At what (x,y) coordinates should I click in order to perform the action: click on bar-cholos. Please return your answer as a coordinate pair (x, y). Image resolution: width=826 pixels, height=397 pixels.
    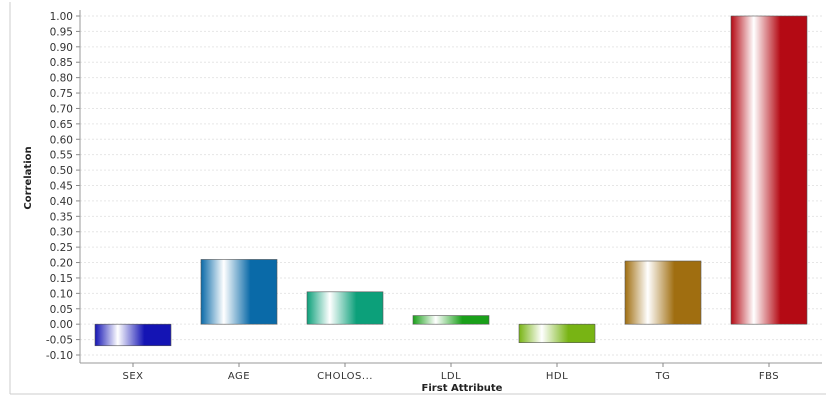
    Looking at the image, I should click on (345, 308).